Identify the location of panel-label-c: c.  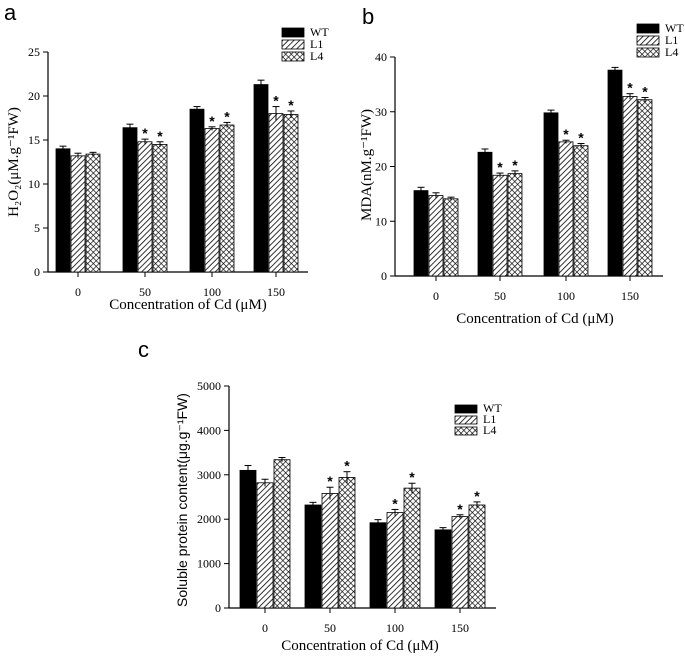
(143, 349).